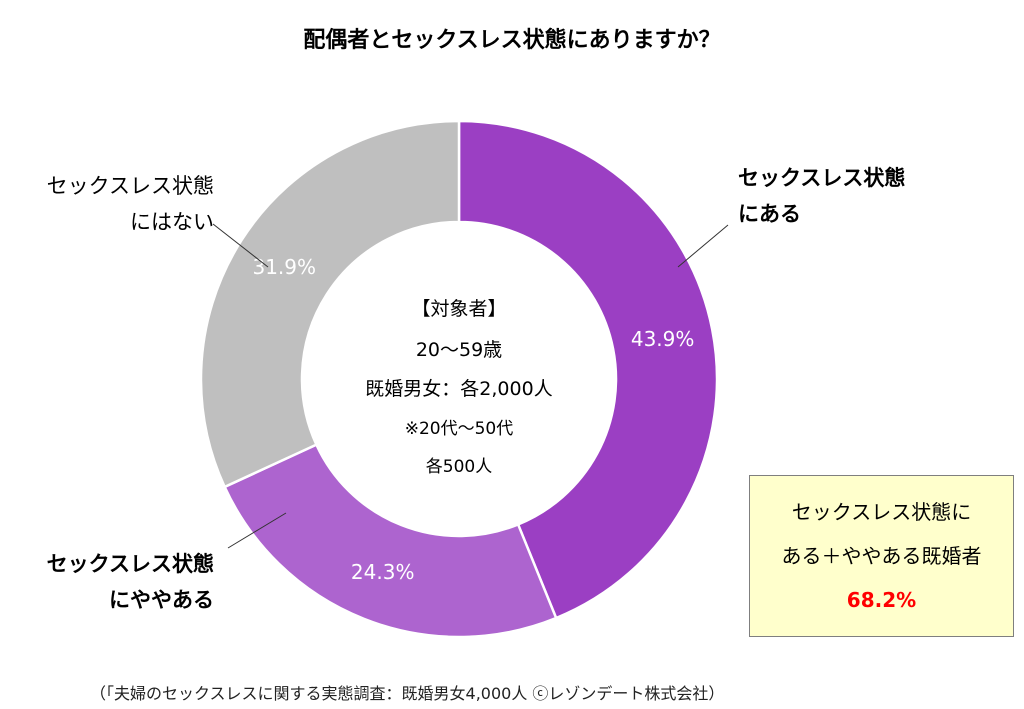 Image resolution: width=1024 pixels, height=709 pixels. Describe the element at coordinates (769, 214) in the screenshot. I see `slice-label-0-line2: にある` at that location.